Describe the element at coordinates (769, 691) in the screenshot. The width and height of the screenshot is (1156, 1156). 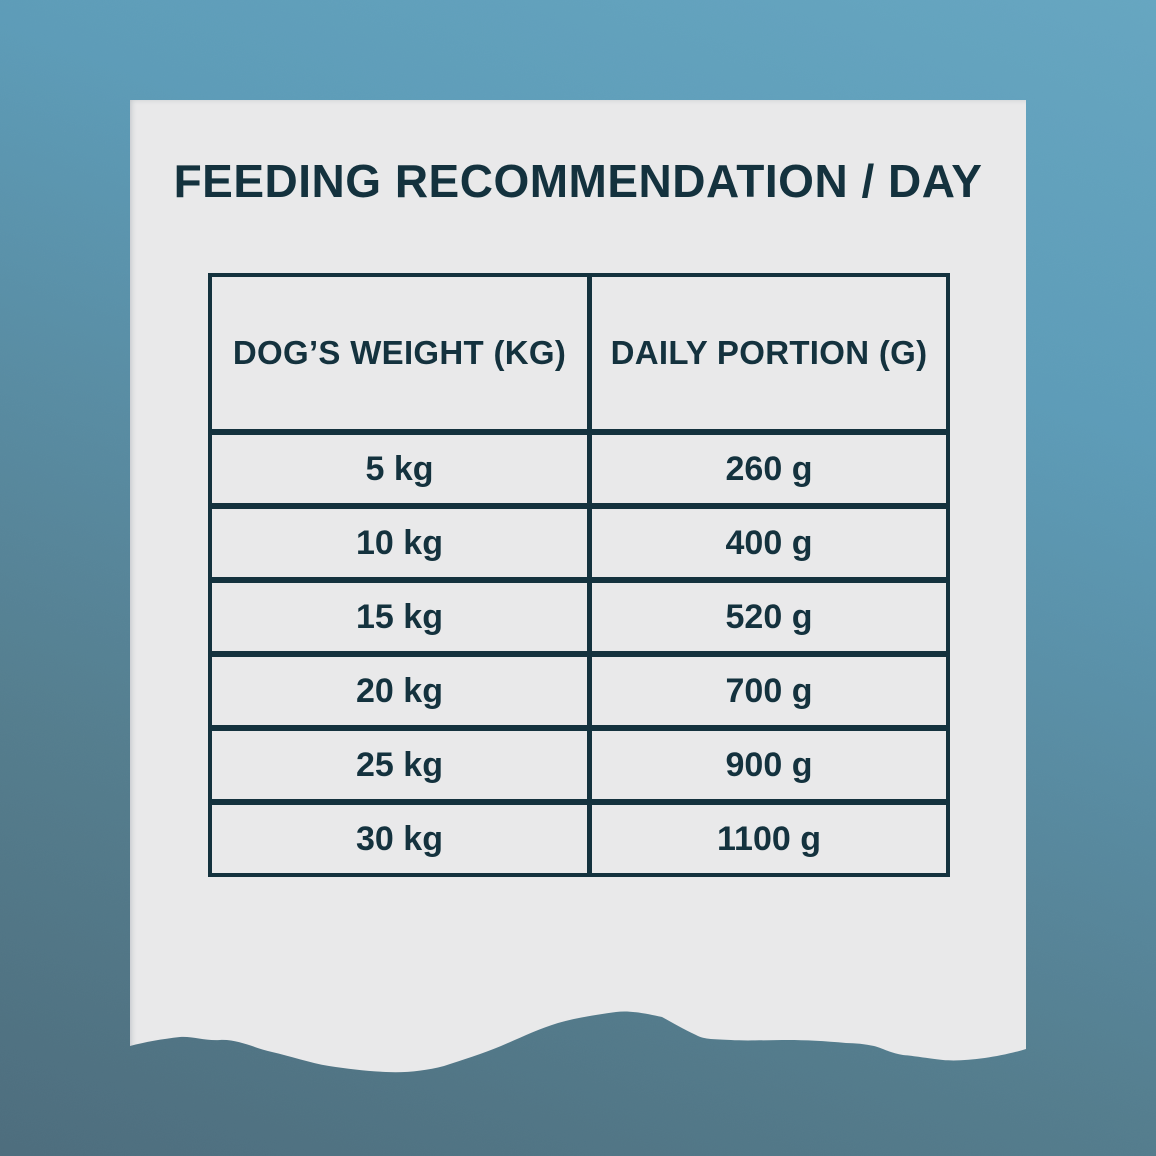
I see `portion-cell-3: 700 g` at that location.